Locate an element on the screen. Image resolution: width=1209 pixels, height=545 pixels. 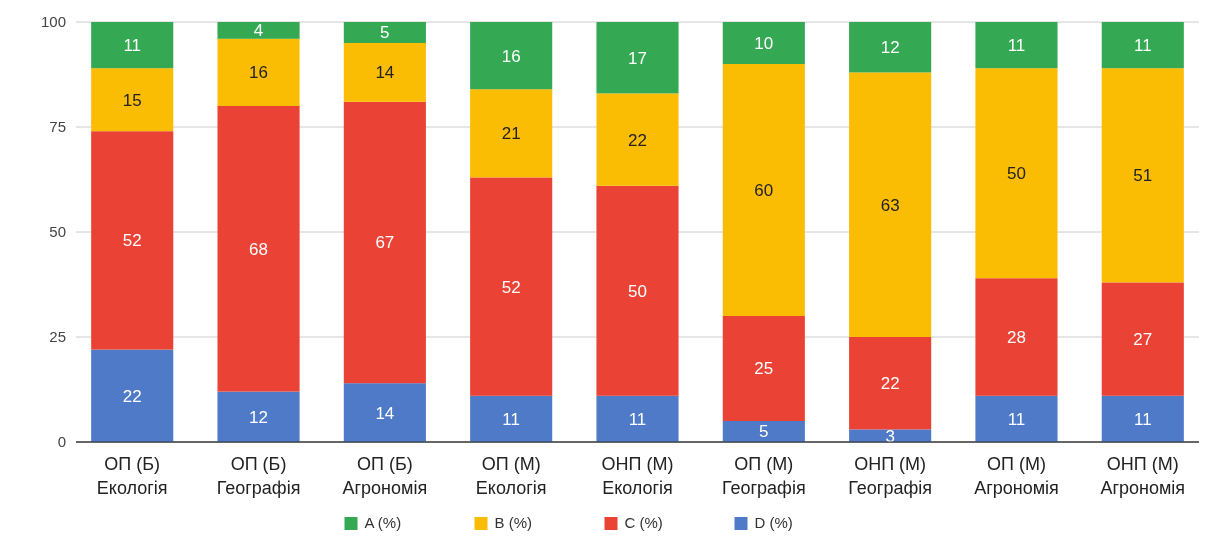
data-label: 4 is located at coordinates (258, 31).